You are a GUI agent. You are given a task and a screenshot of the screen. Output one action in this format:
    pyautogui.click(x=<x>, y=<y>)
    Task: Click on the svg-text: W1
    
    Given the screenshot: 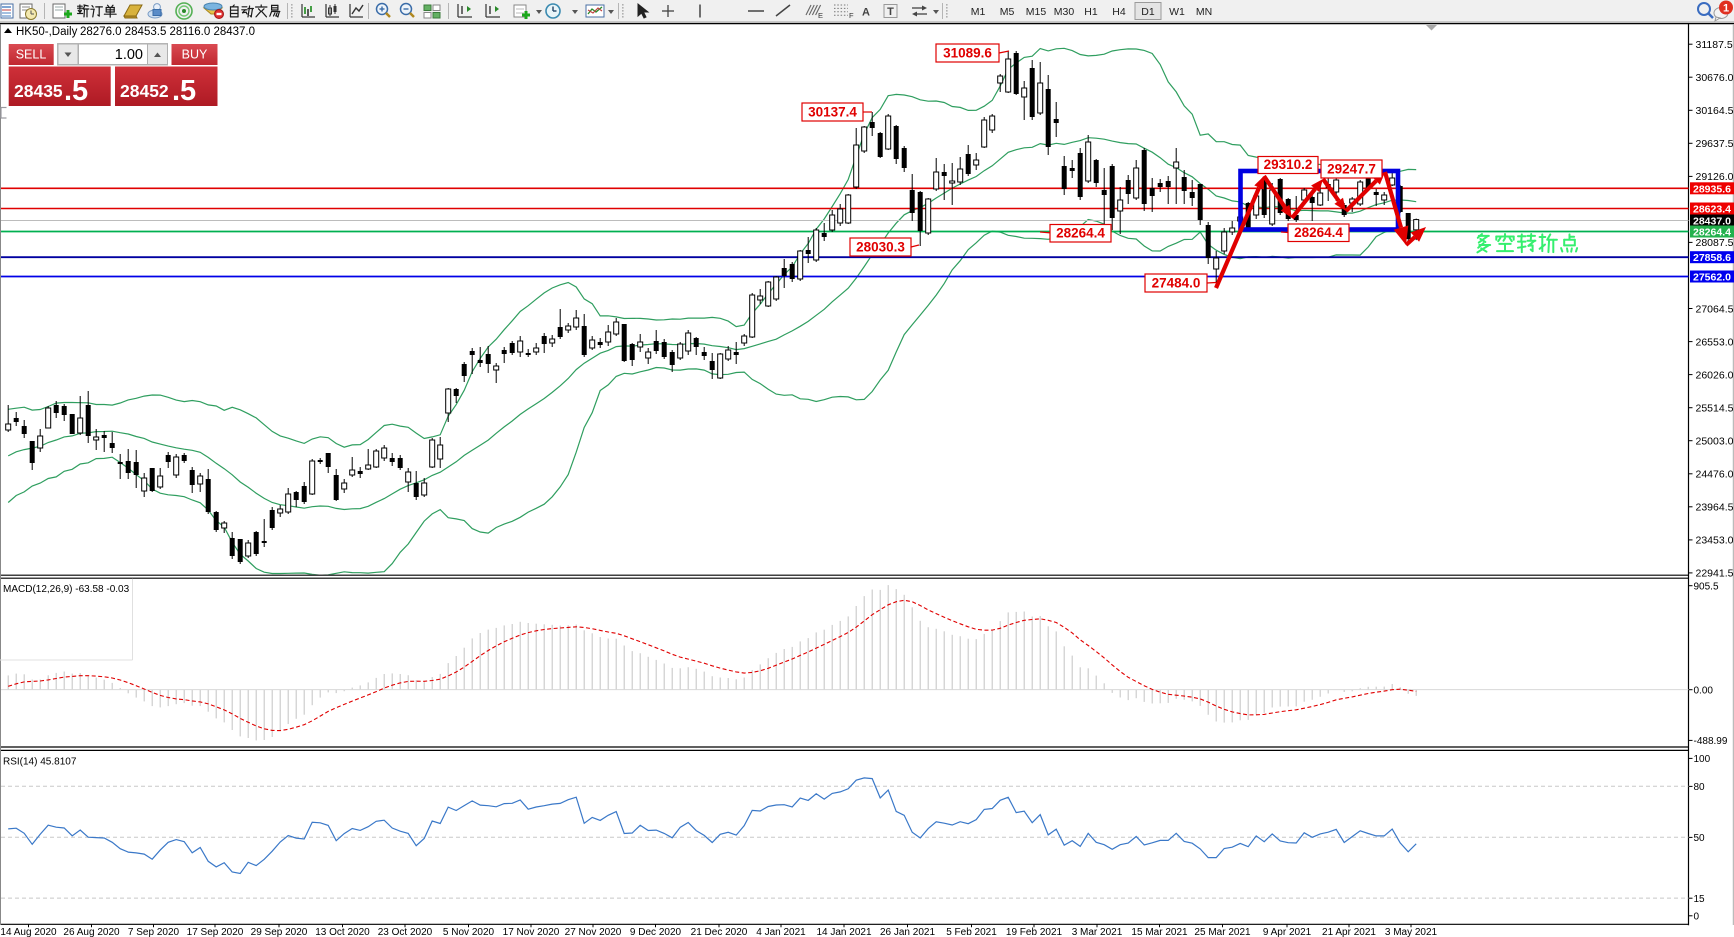 What is the action you would take?
    pyautogui.click(x=1177, y=12)
    